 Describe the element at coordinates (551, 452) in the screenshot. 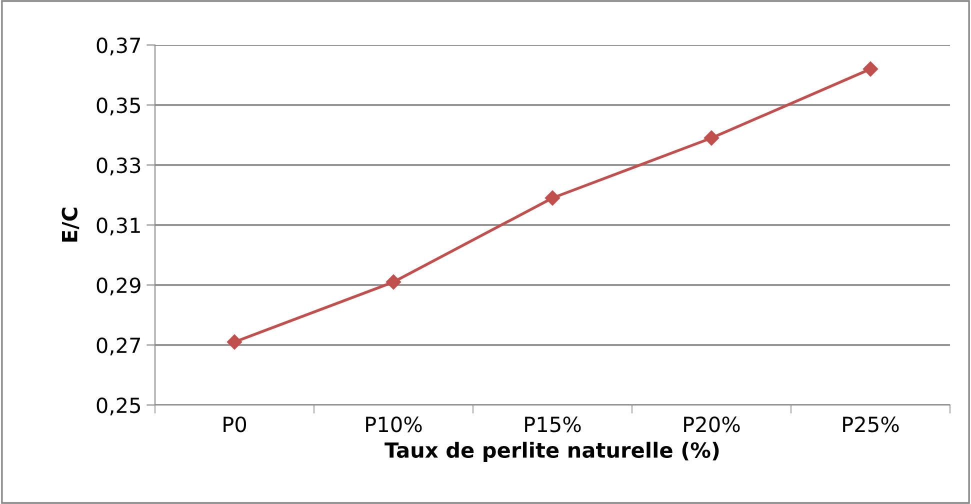

I see `x-axis-title: Taux de perlite naturelle (%)` at that location.